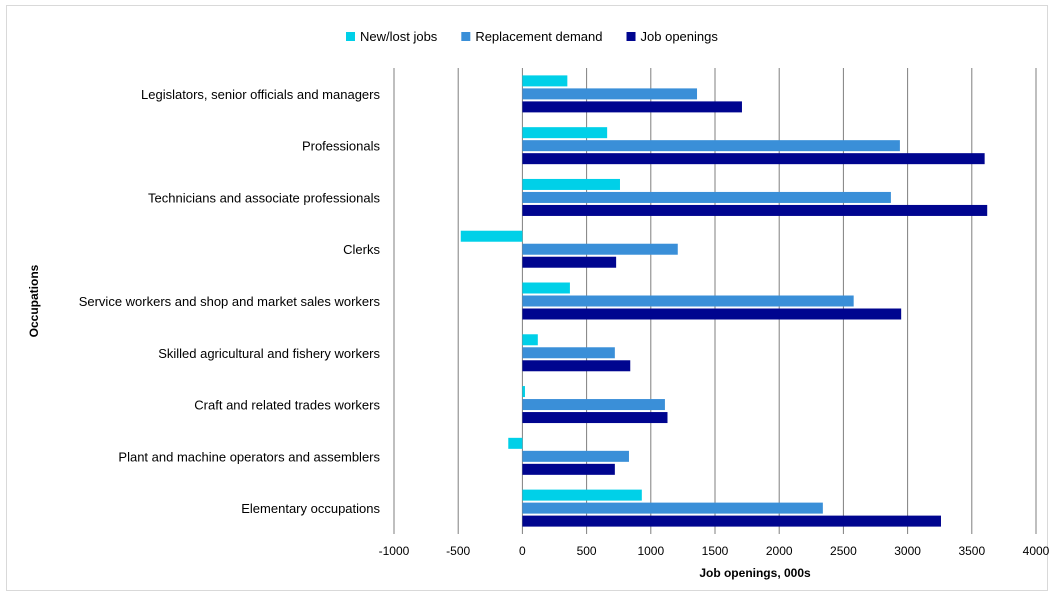 Image resolution: width=1055 pixels, height=596 pixels. I want to click on category-label: Technicians and associate professionals, so click(264, 197).